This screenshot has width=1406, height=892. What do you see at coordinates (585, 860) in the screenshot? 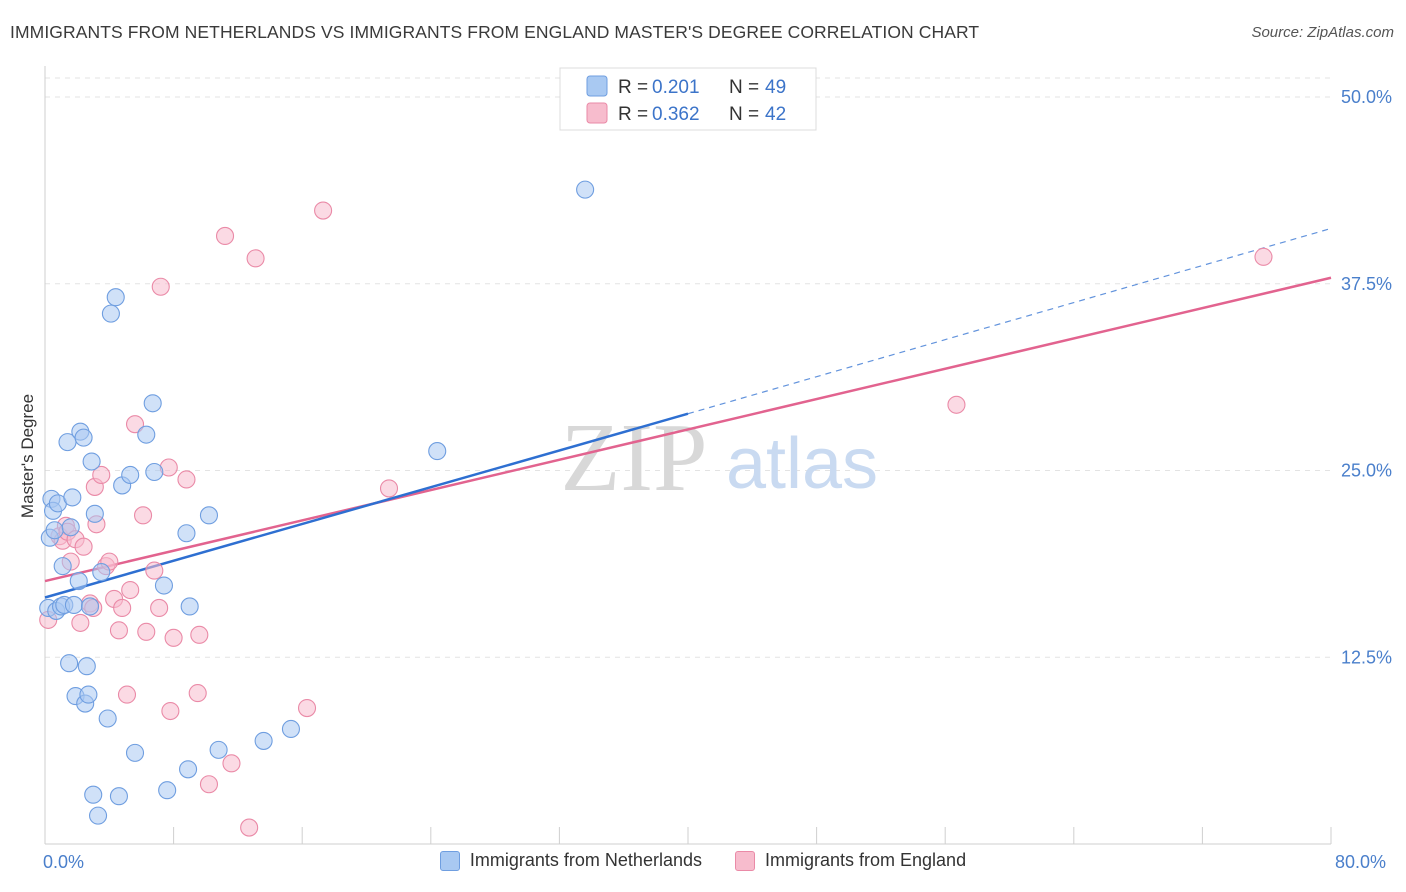
I see `legend-label-netherlands: Immigrants from Netherlands` at bounding box center [585, 860].